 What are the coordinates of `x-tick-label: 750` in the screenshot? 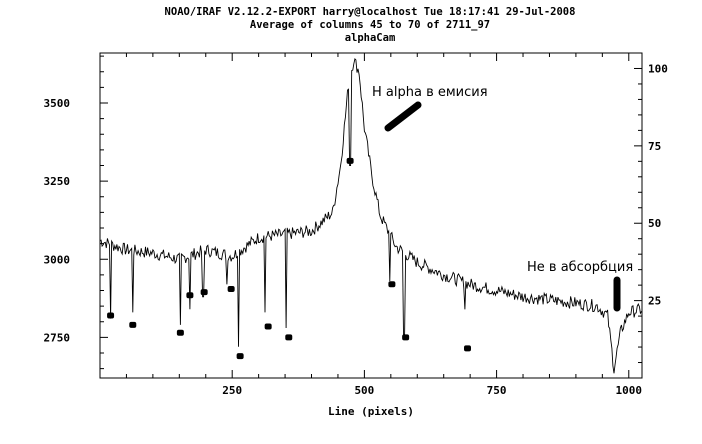 It's located at (497, 390).